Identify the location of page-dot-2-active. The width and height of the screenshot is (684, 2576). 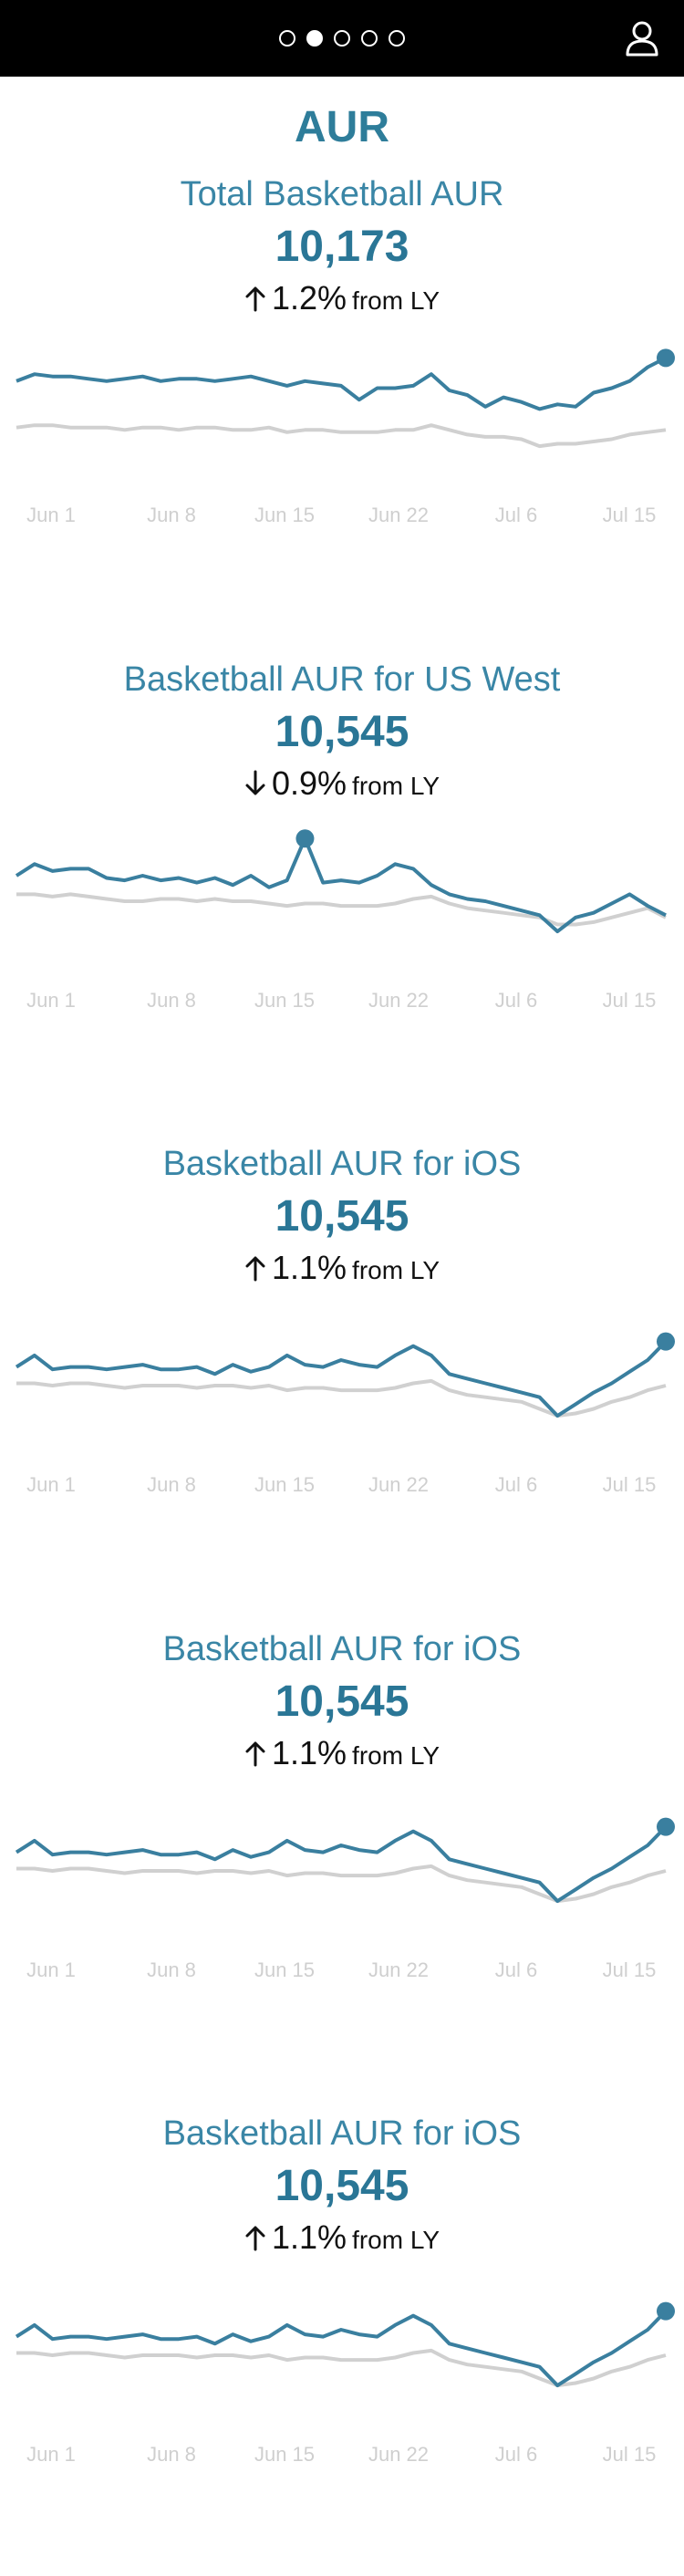
(314, 38).